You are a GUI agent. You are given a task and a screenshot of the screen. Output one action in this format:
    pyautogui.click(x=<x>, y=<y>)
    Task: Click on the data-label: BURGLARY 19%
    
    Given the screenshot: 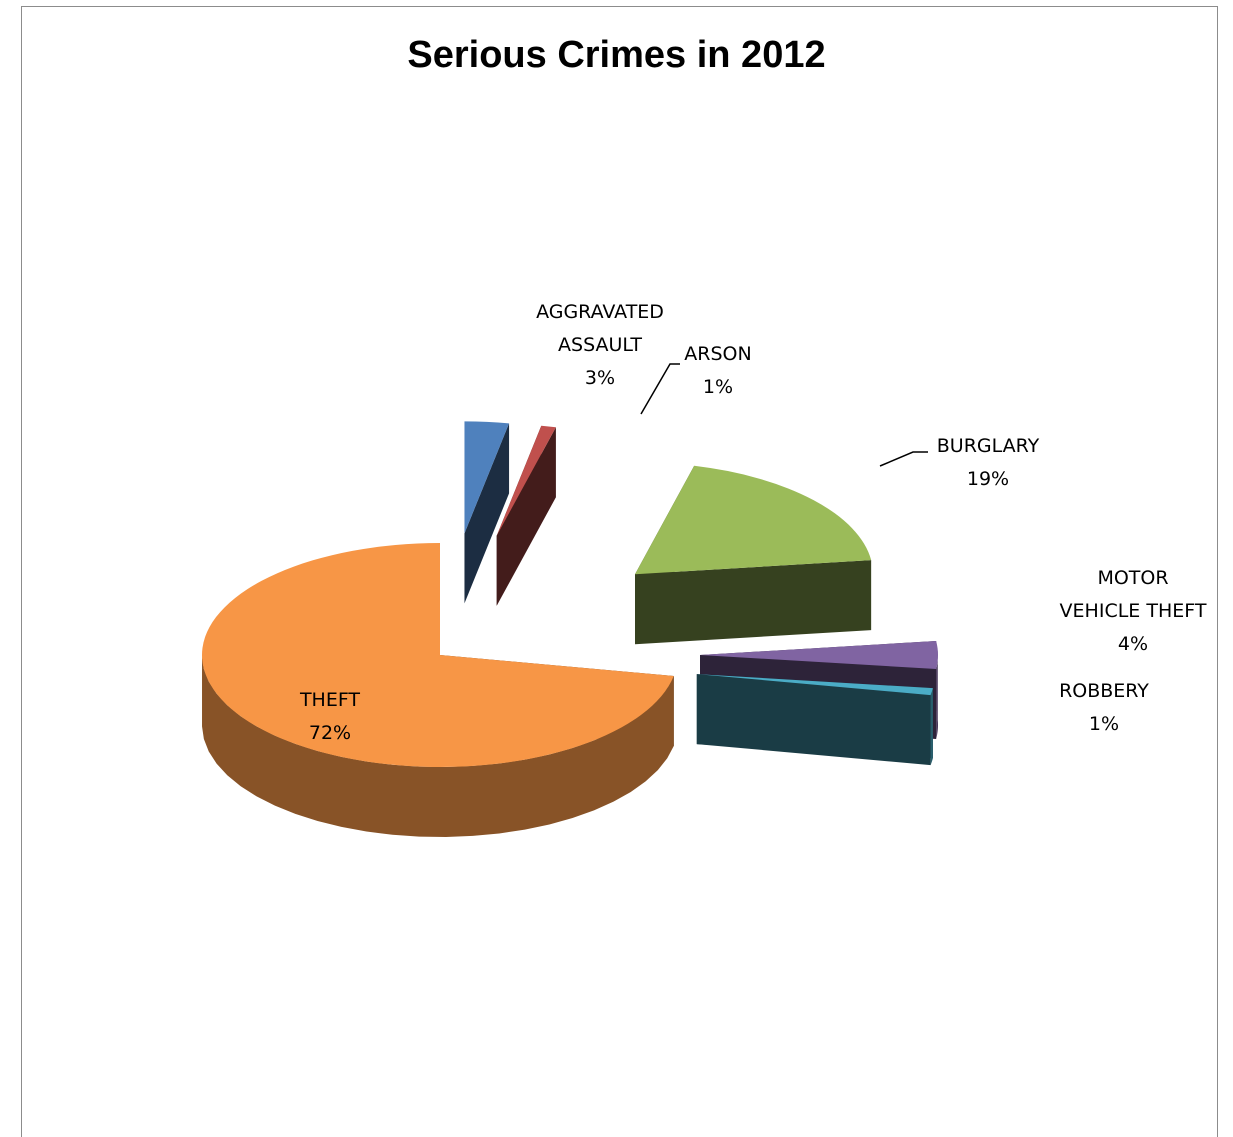 What is the action you would take?
    pyautogui.click(x=988, y=462)
    